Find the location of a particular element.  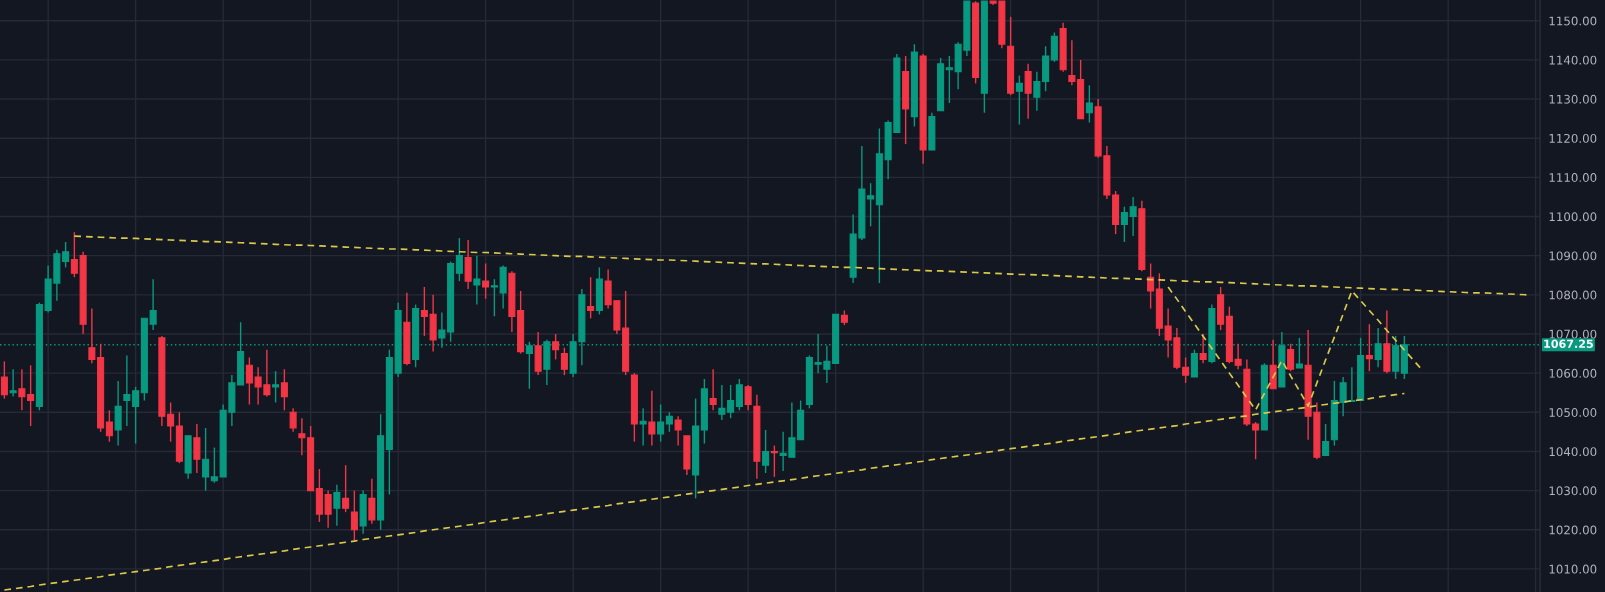

y-tick-label: 1030.00 is located at coordinates (1573, 491).